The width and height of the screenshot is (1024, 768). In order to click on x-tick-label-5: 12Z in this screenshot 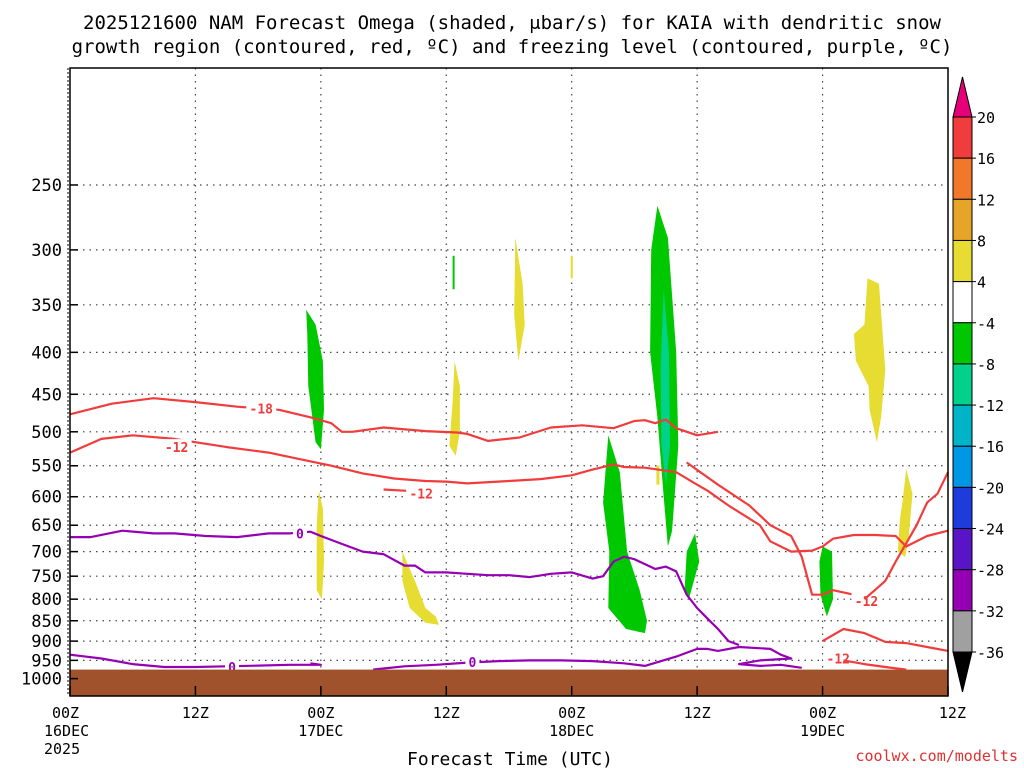, I will do `click(697, 713)`.